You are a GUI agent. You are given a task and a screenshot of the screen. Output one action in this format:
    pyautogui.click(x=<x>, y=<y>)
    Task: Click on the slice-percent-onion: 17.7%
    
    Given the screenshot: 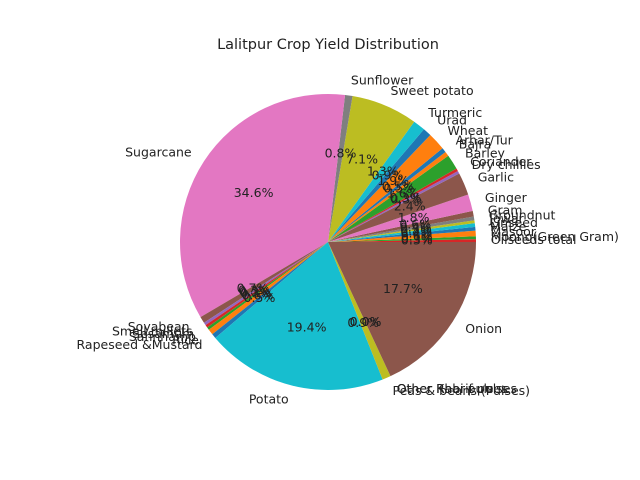 What is the action you would take?
    pyautogui.click(x=403, y=288)
    